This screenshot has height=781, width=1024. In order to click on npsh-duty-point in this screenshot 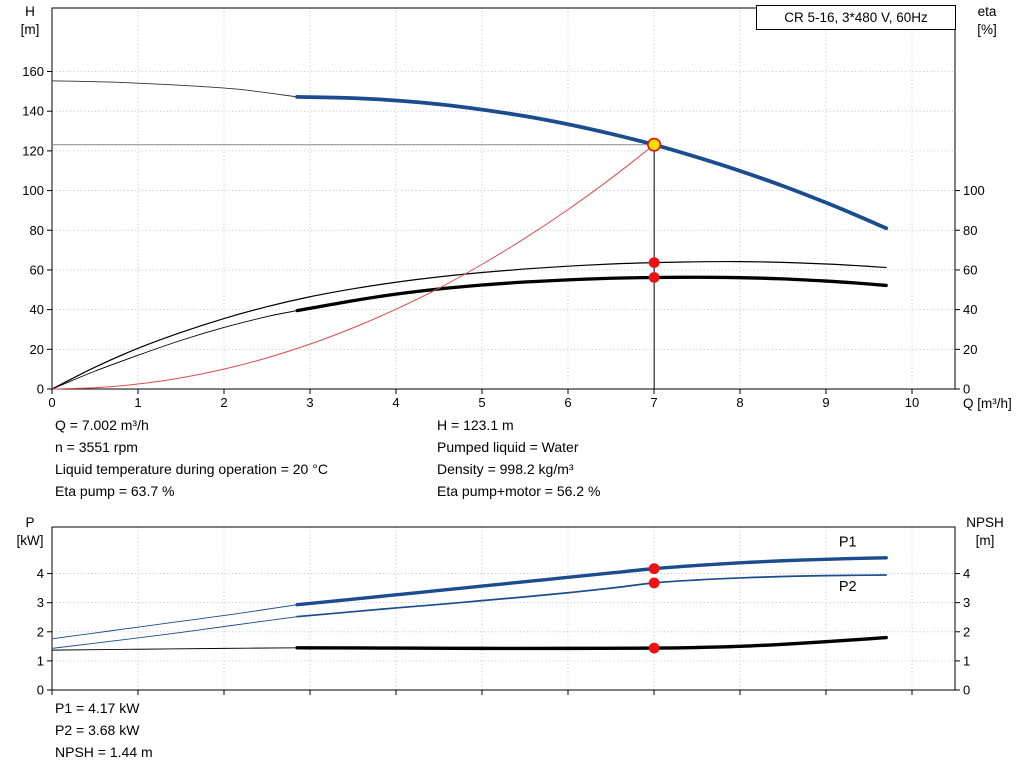, I will do `click(654, 648)`.